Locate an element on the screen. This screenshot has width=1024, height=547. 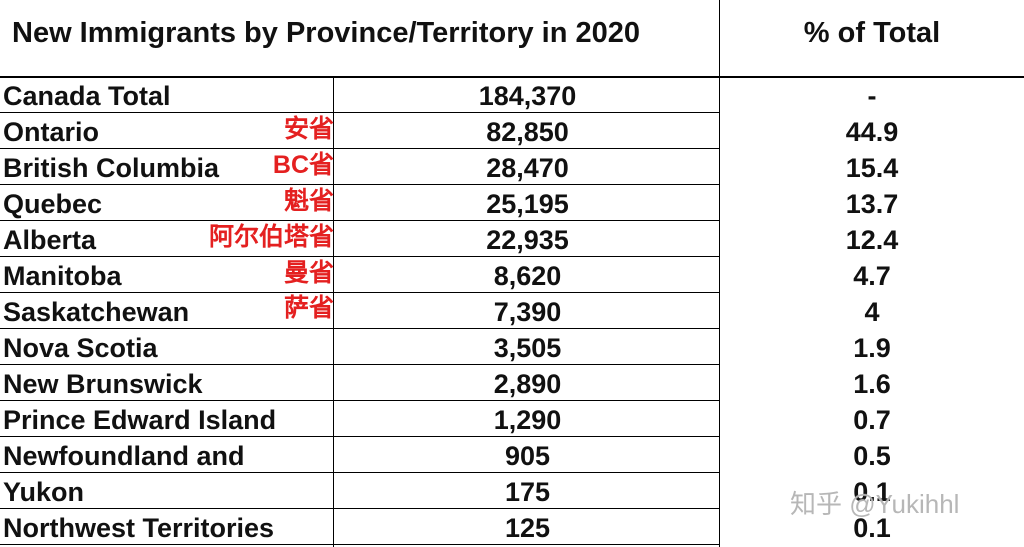
row-name: Nova Scotia is located at coordinates (80, 348).